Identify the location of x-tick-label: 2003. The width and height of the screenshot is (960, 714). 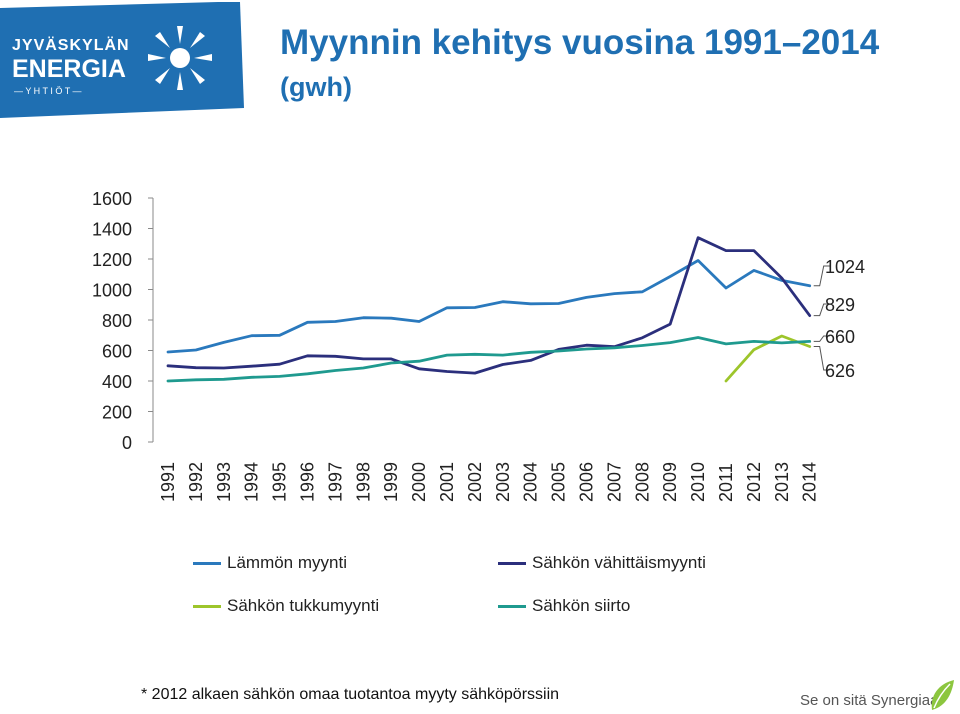
(503, 482).